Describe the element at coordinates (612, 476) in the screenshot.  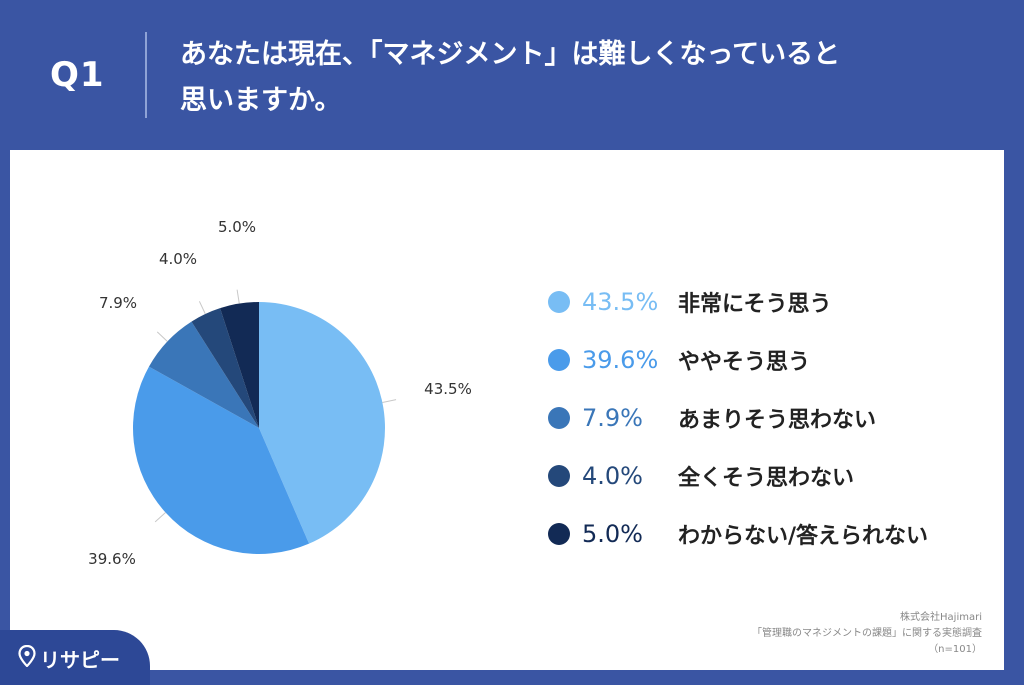
I see `legend-value-4: 4.0%` at that location.